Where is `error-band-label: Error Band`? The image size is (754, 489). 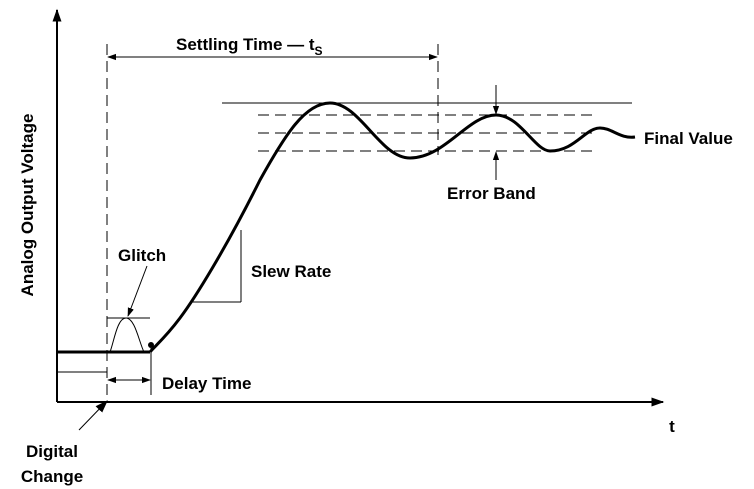 error-band-label: Error Band is located at coordinates (491, 193).